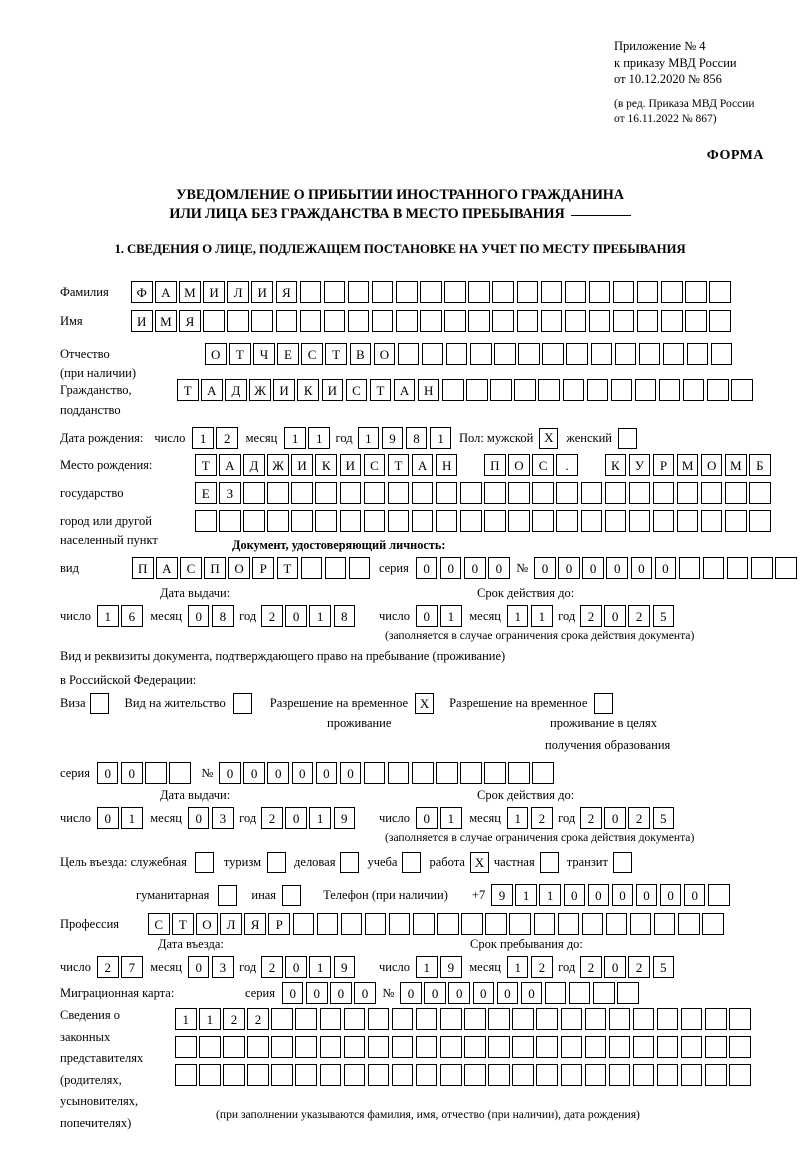 The image size is (800, 1163). I want to click on sex-male-checkbox: X, so click(549, 438).